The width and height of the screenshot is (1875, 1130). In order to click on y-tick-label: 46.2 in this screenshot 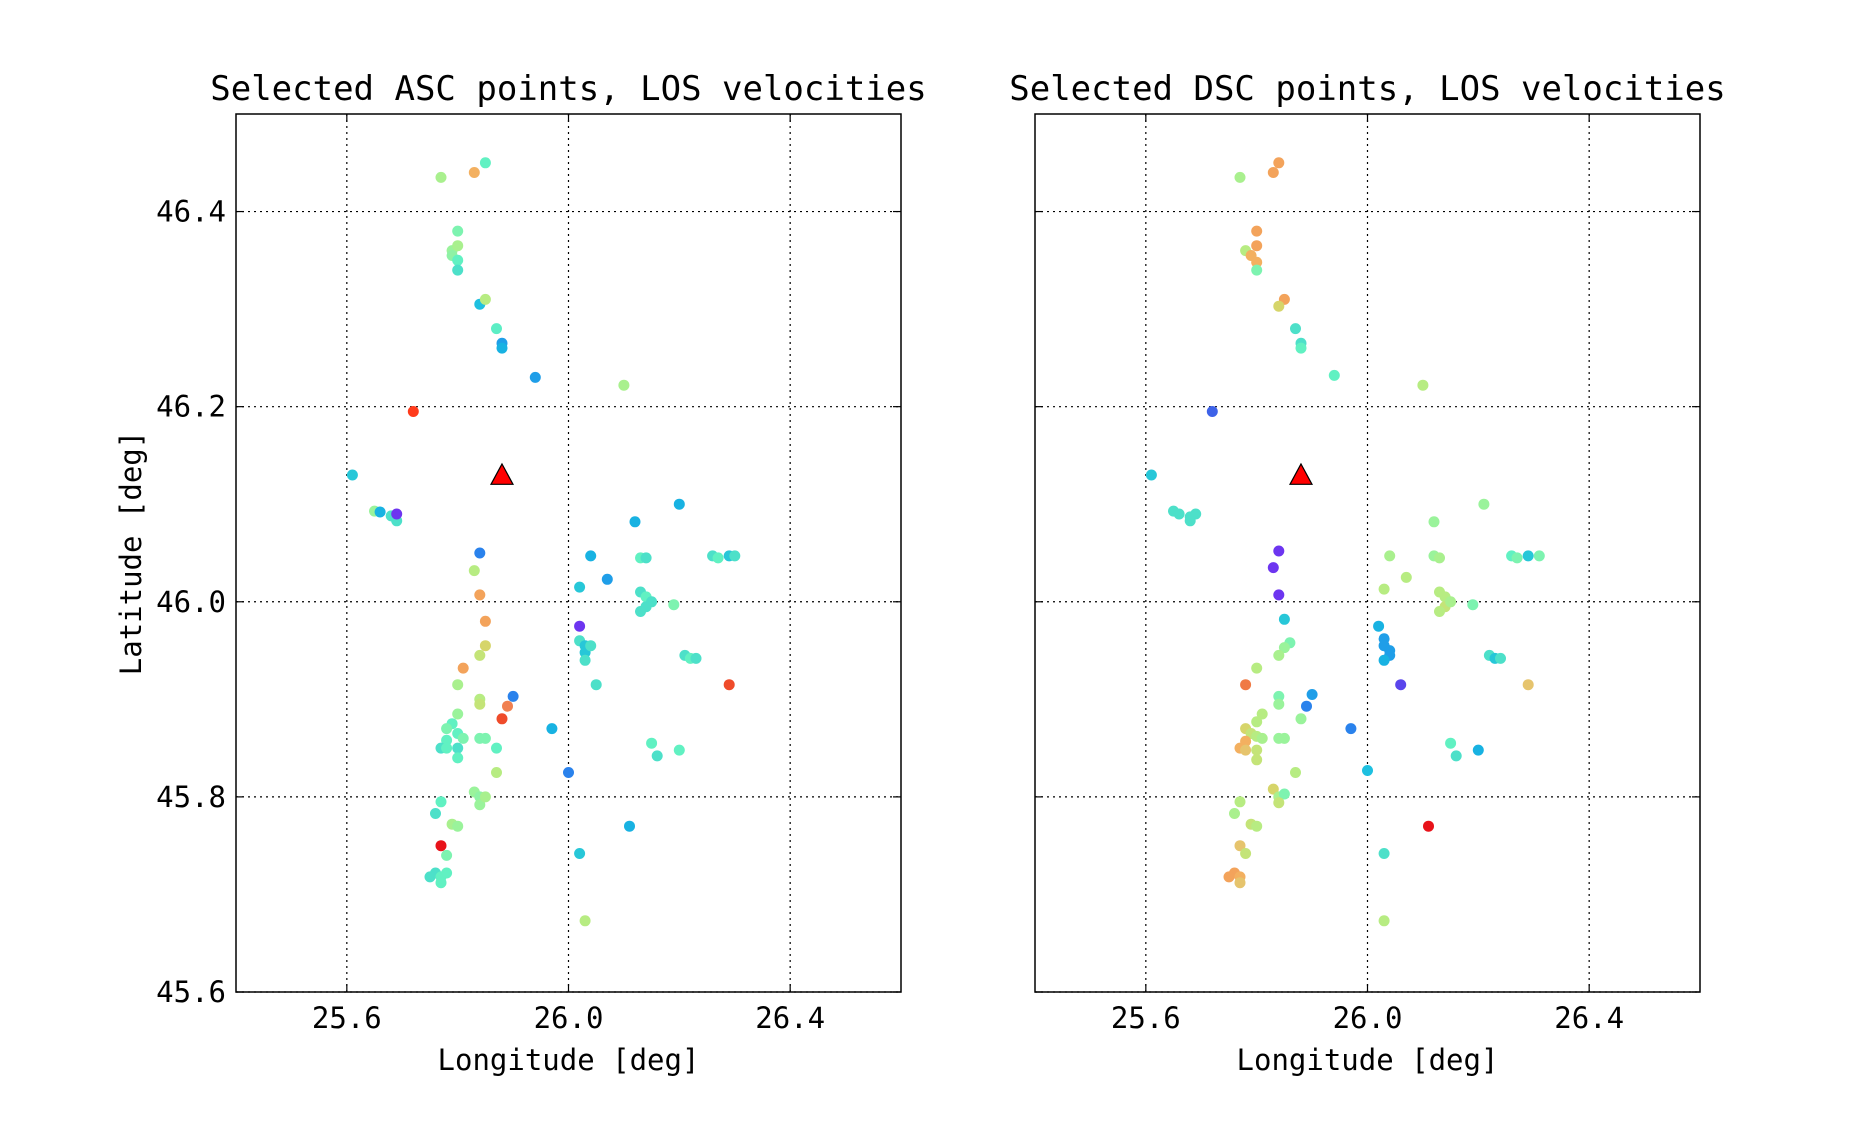, I will do `click(191, 407)`.